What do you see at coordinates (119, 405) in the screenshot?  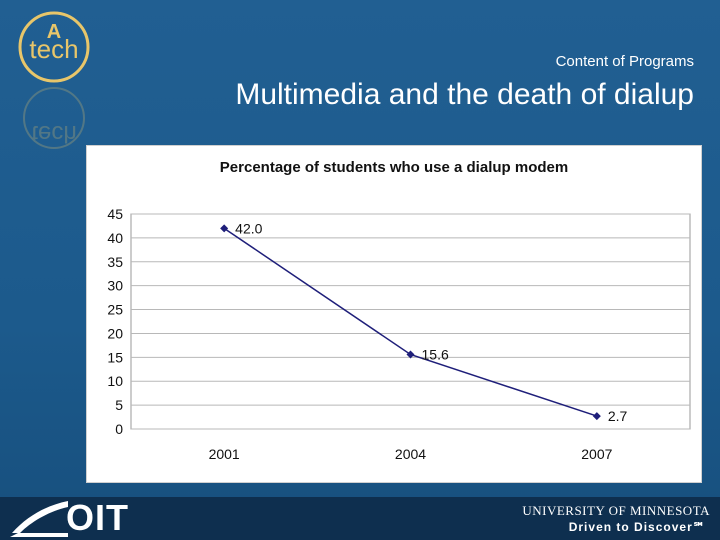 I see `y-tick-label: 5` at bounding box center [119, 405].